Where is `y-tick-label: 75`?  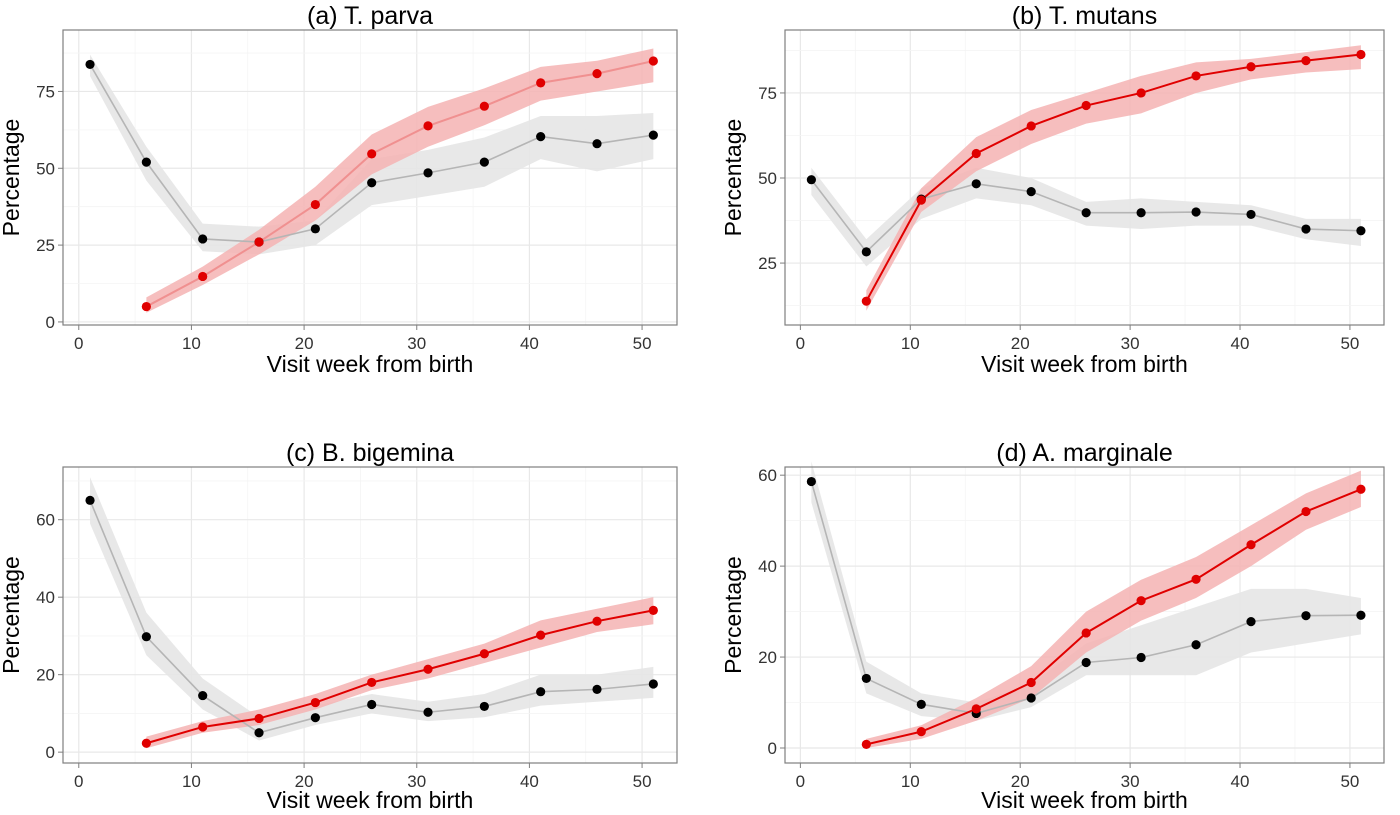 y-tick-label: 75 is located at coordinates (45, 91).